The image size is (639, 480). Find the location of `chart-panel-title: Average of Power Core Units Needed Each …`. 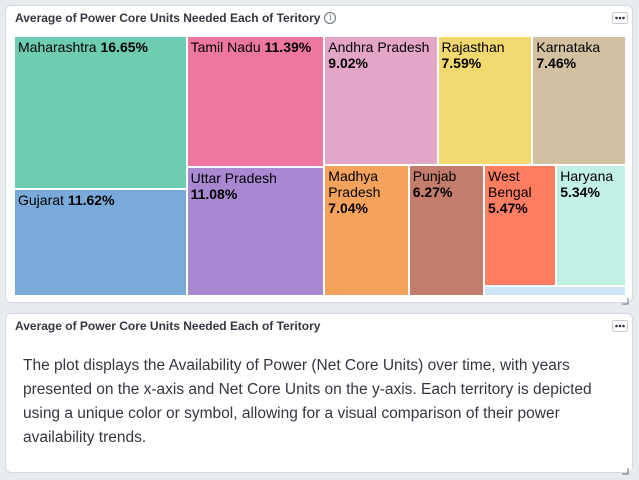

chart-panel-title: Average of Power Core Units Needed Each … is located at coordinates (176, 18).